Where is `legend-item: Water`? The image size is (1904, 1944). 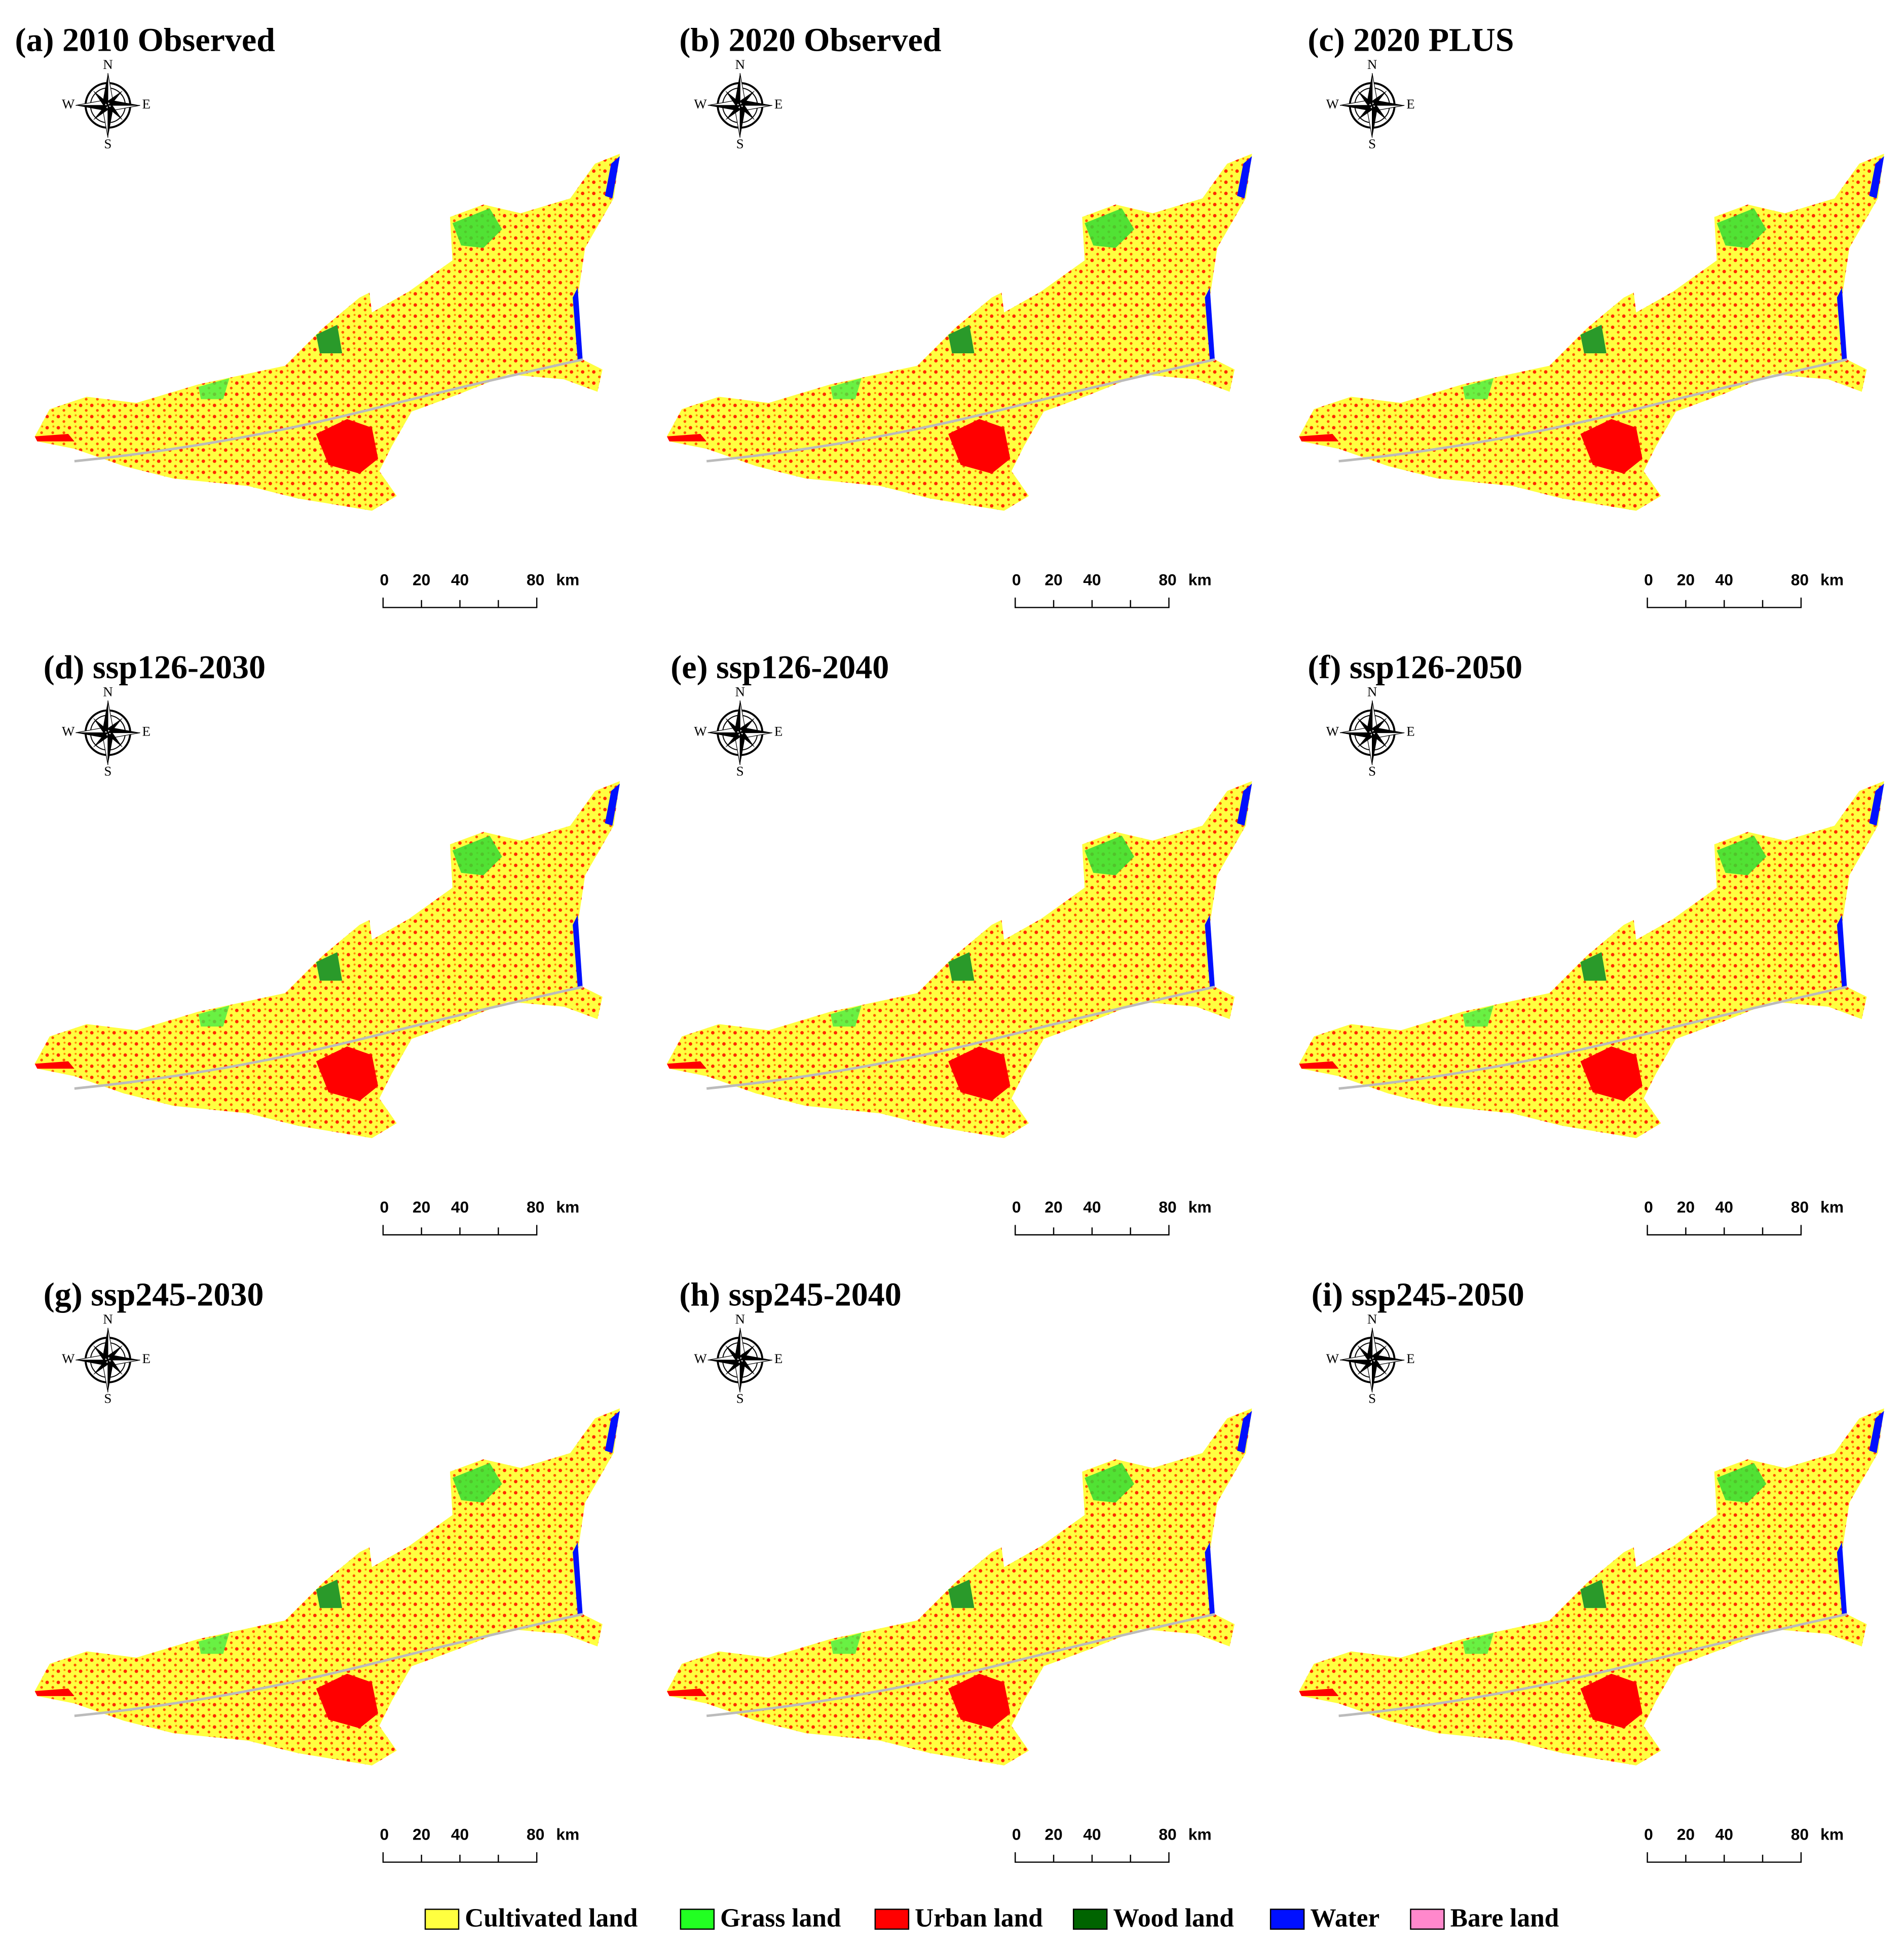
legend-item: Water is located at coordinates (1324, 1917).